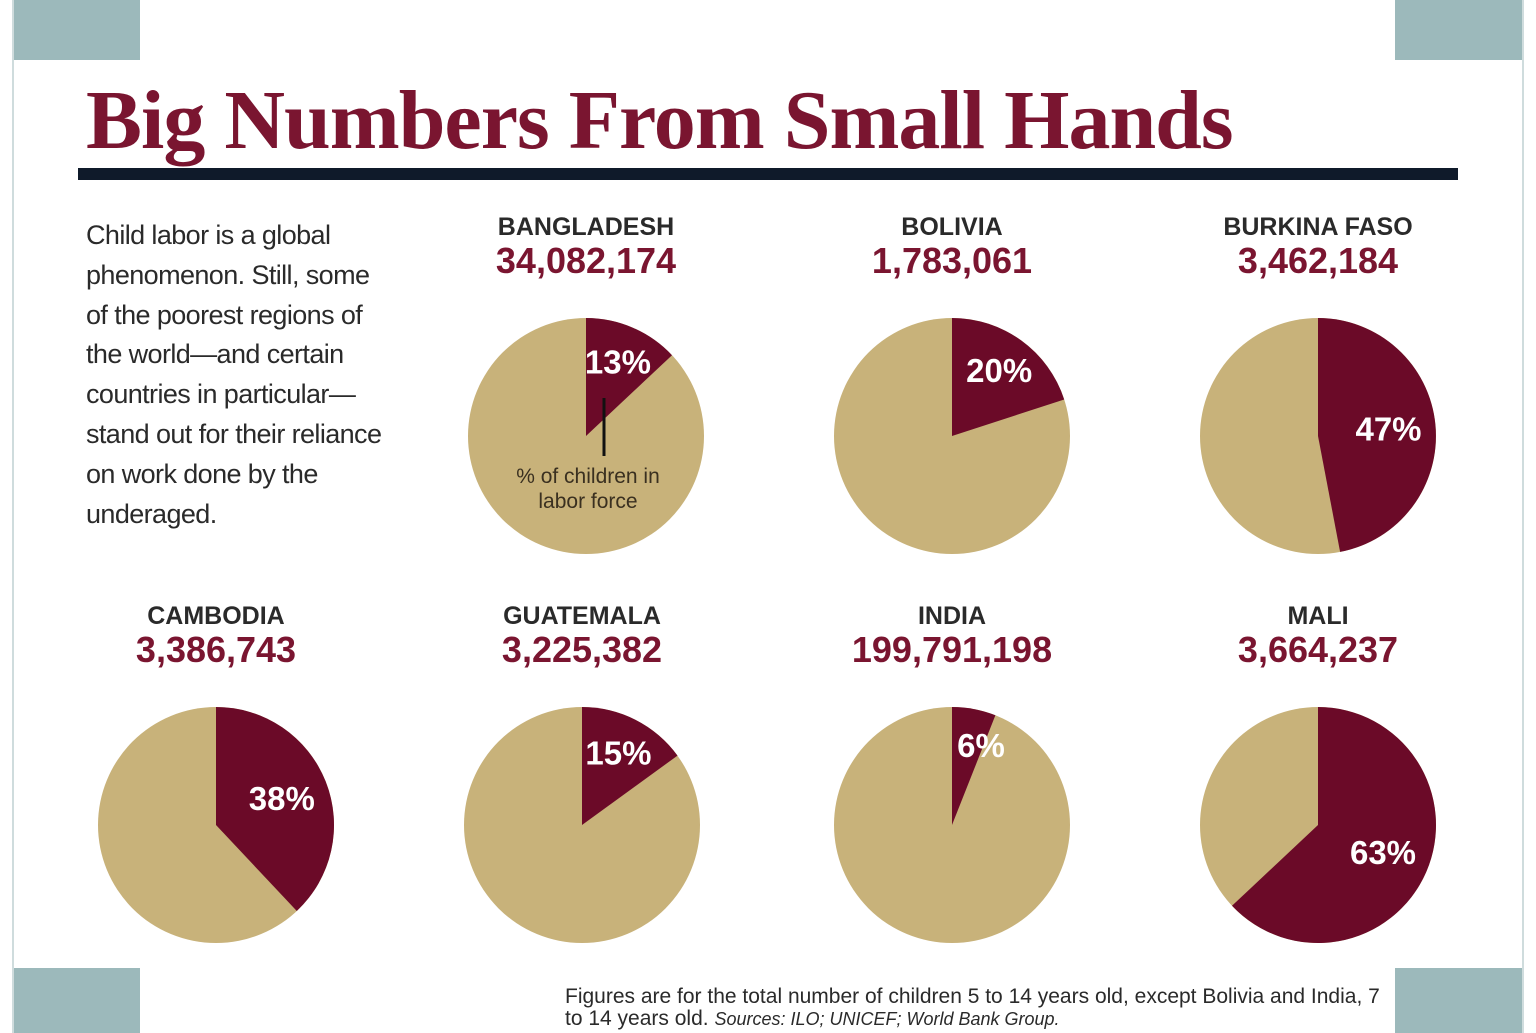  Describe the element at coordinates (1318, 227) in the screenshot. I see `country-name: BURKINA FASO` at that location.